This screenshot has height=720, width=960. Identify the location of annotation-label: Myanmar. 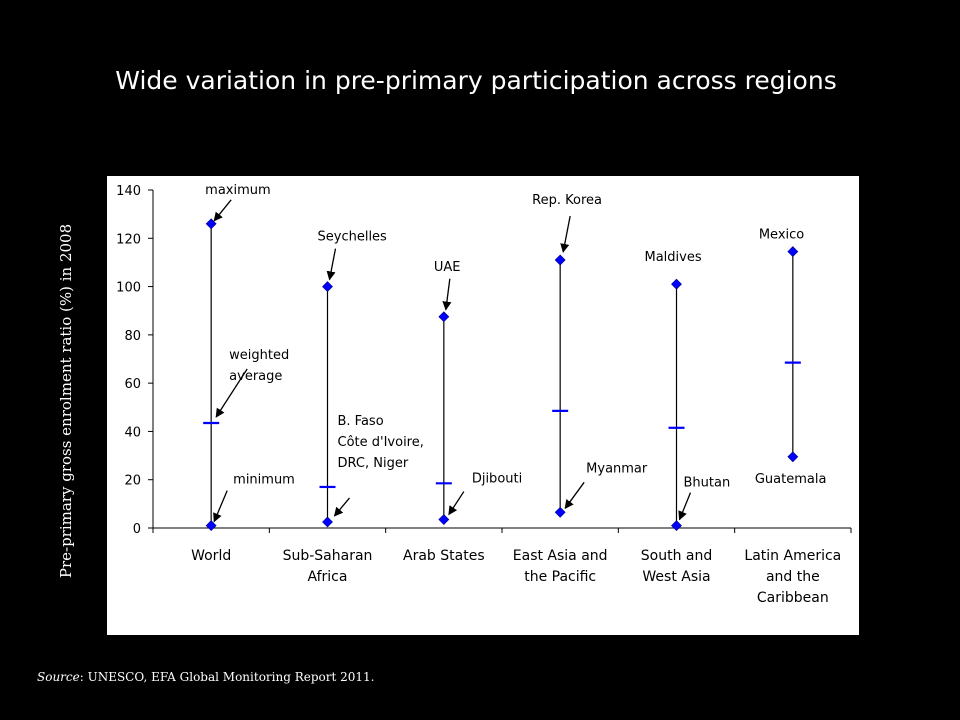
(617, 468).